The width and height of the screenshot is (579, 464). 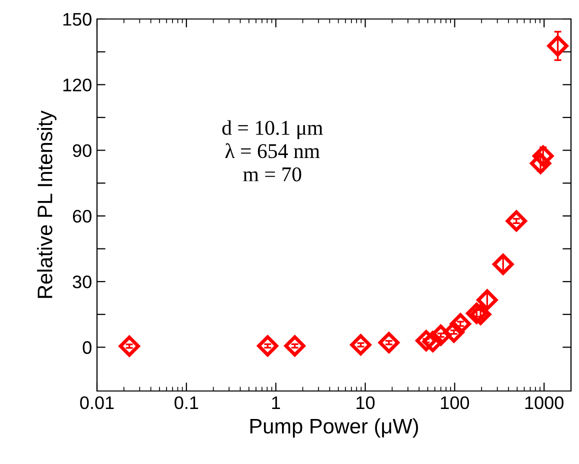 I want to click on y-tick-label: 30, so click(x=82, y=282).